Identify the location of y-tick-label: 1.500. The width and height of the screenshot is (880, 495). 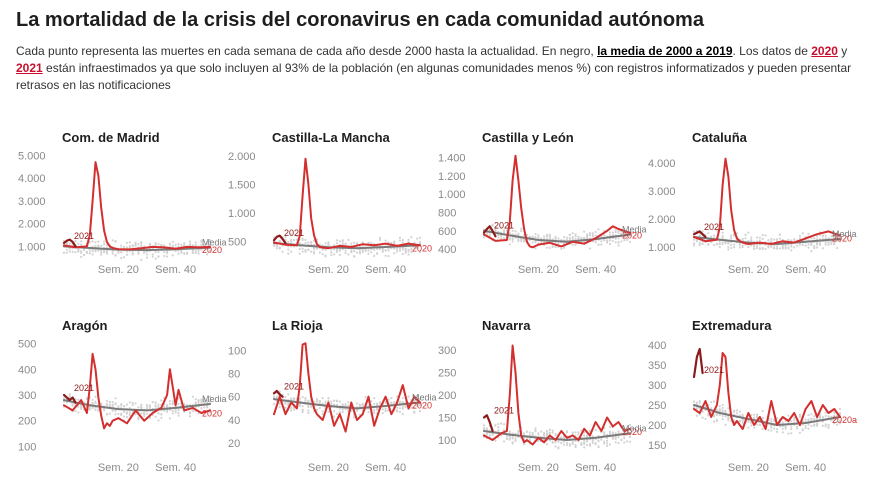
(242, 185).